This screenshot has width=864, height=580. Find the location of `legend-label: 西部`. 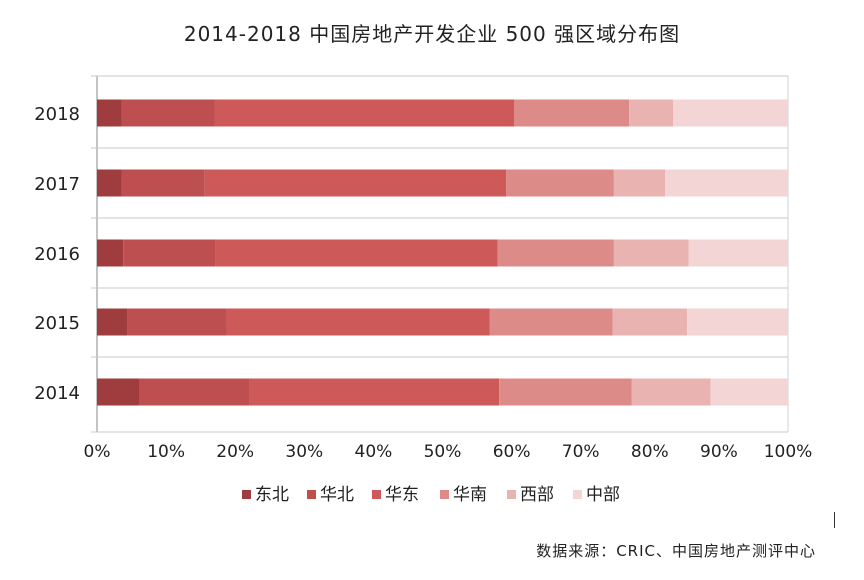

legend-label: 西部 is located at coordinates (537, 495).